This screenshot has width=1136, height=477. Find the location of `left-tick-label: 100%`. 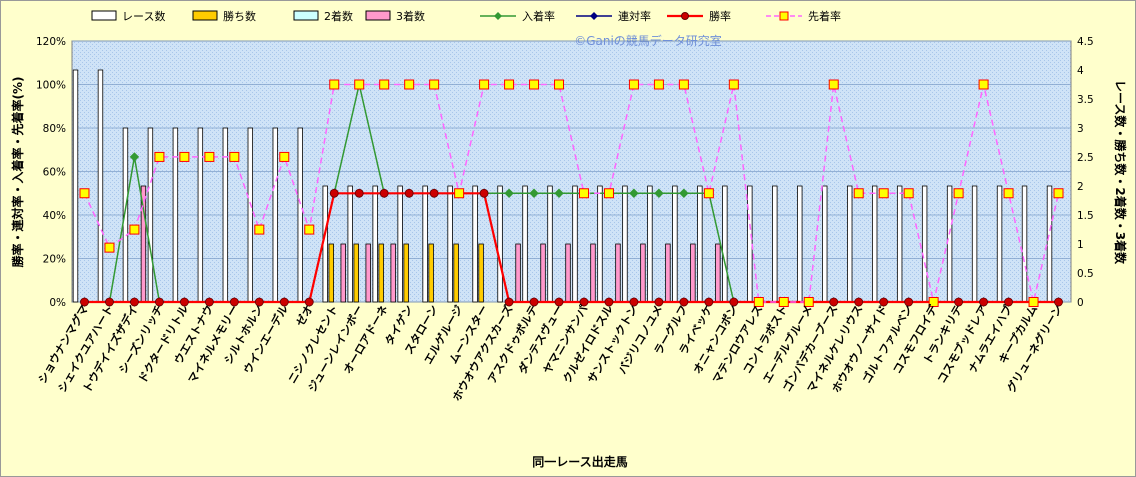

left-tick-label: 100% is located at coordinates (51, 86).